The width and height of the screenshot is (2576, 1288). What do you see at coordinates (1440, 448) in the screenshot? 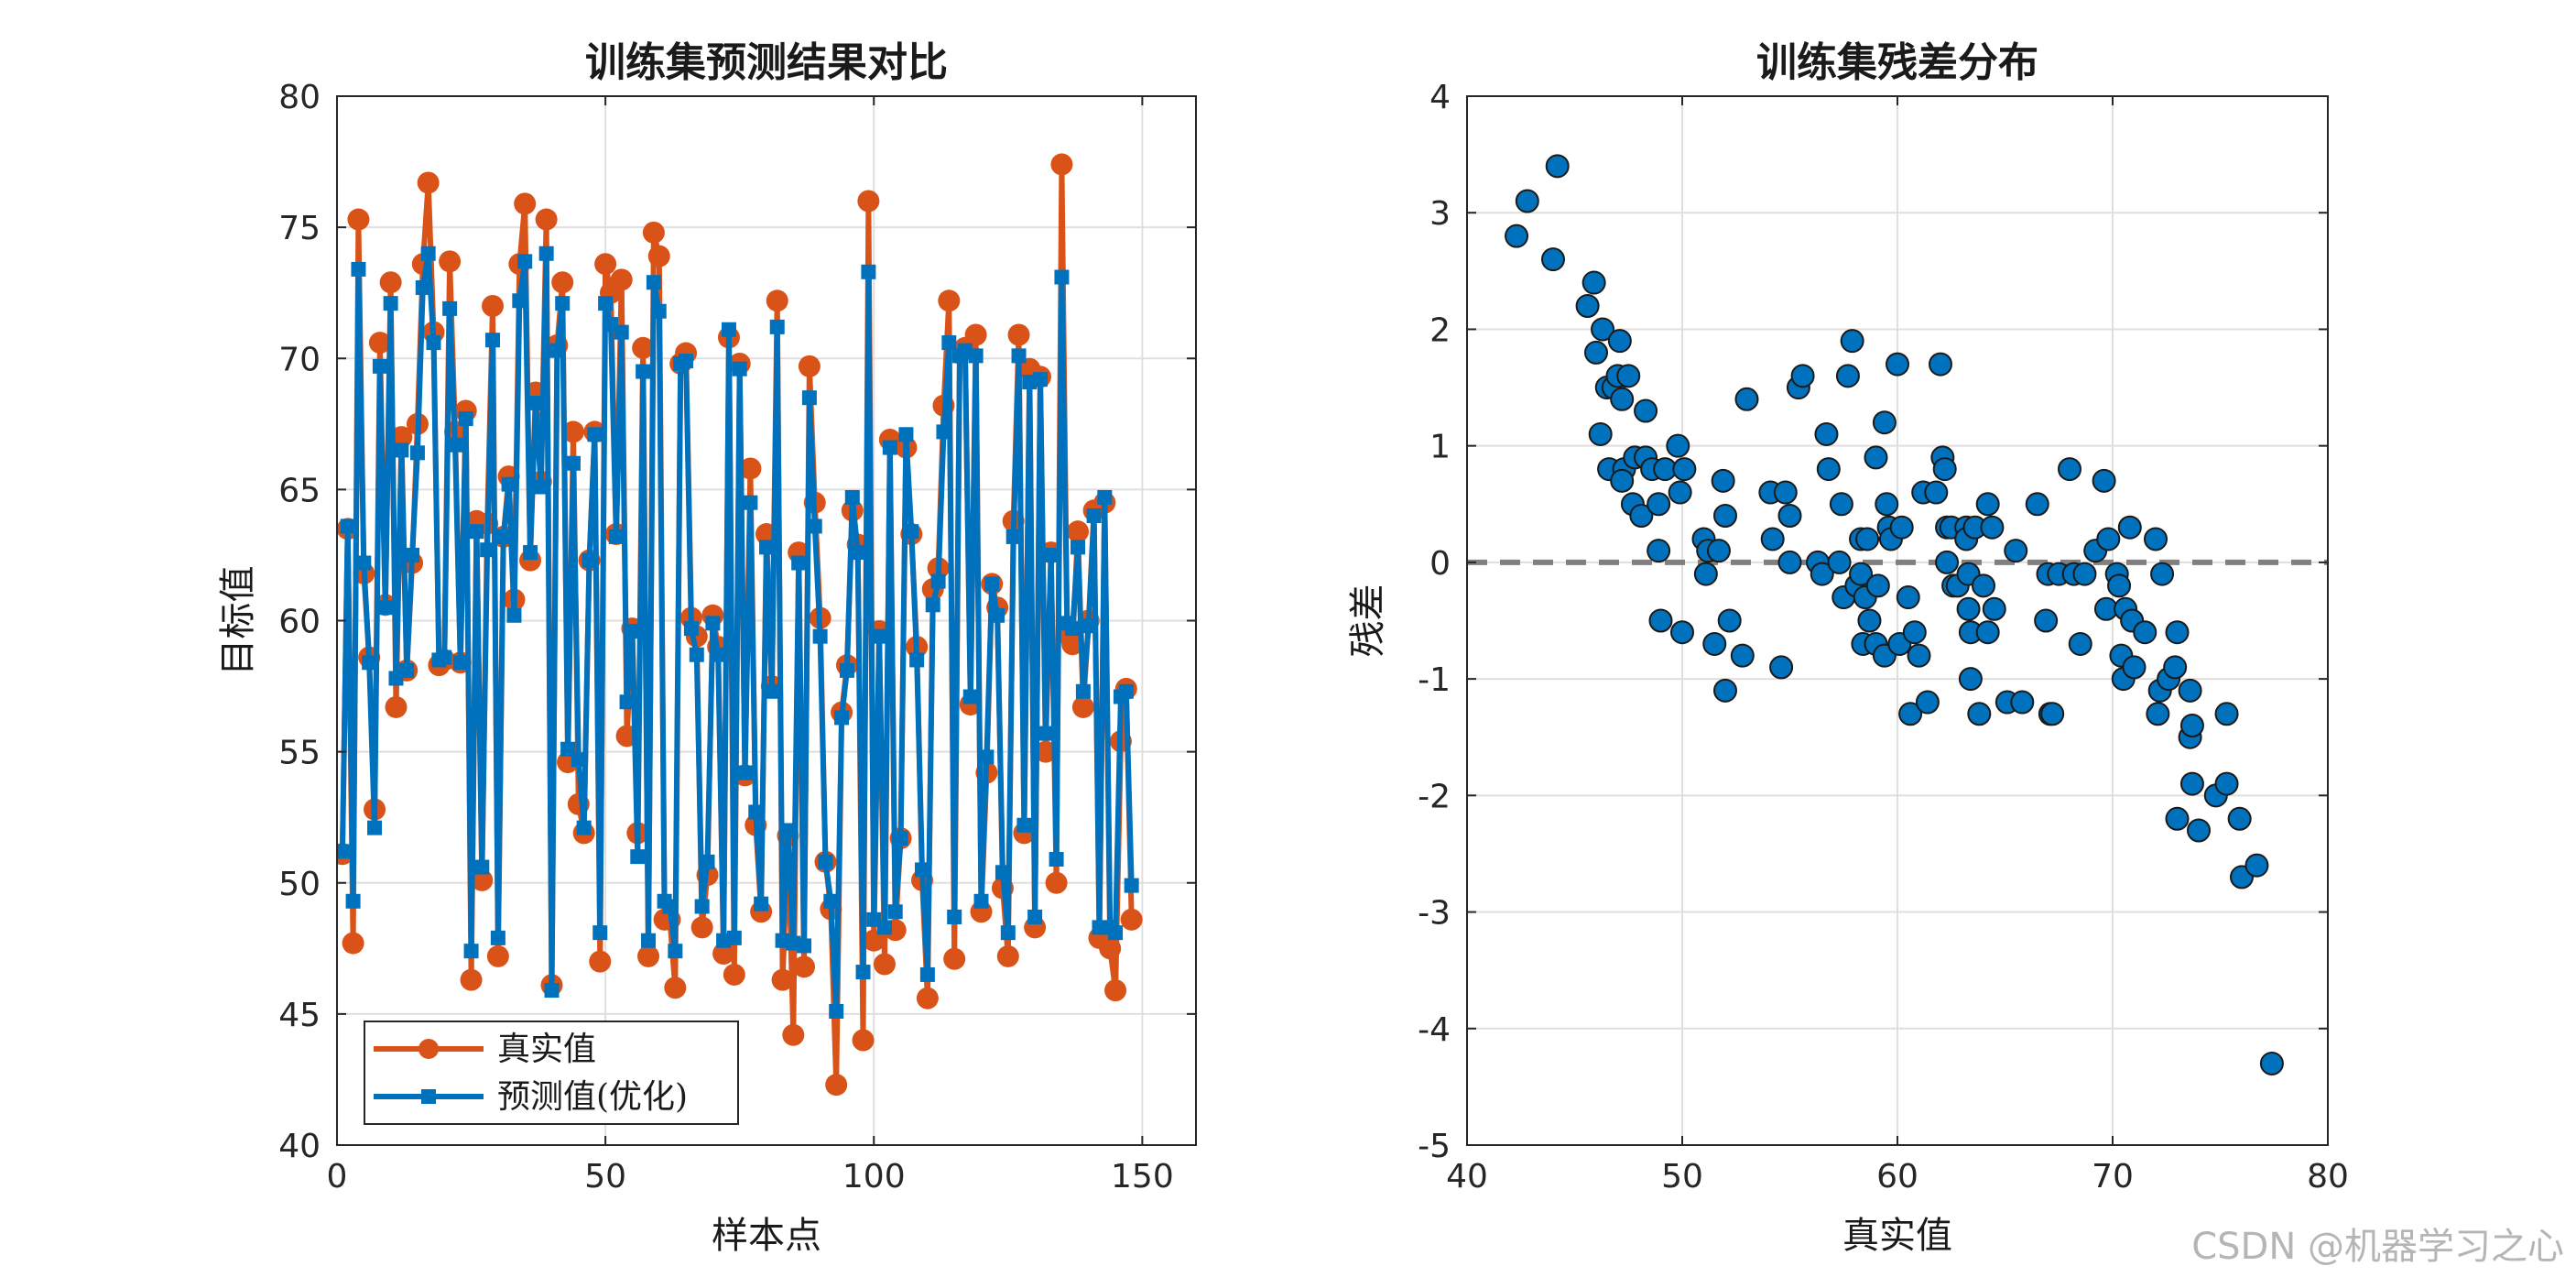
I see `y-tick-label: 1` at bounding box center [1440, 448].